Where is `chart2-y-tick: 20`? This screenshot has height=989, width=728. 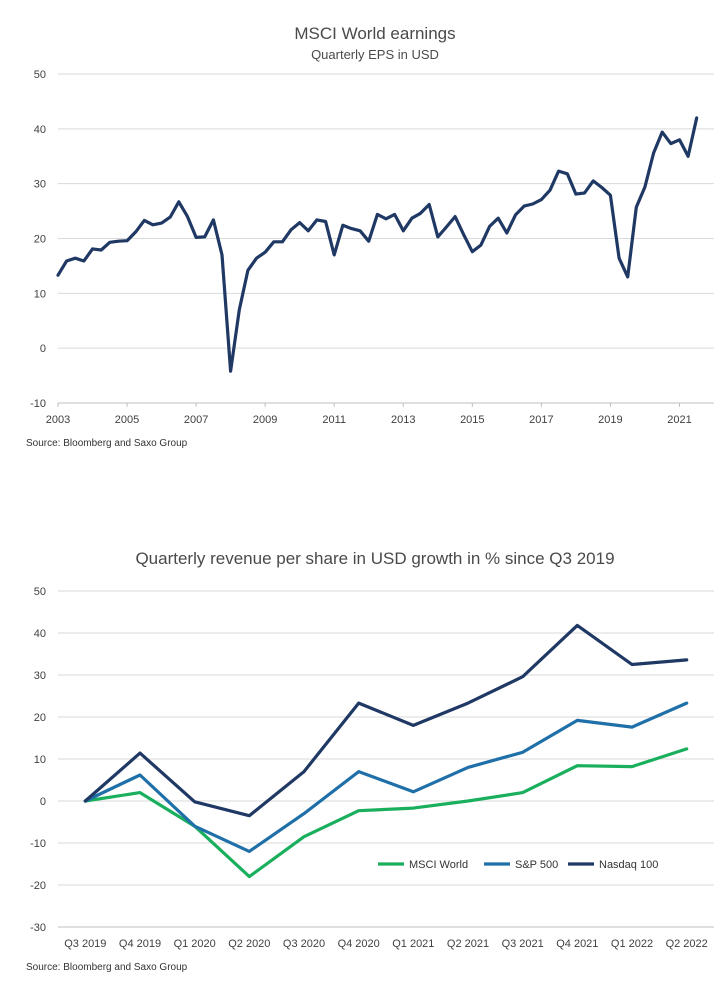
chart2-y-tick: 20 is located at coordinates (40, 718).